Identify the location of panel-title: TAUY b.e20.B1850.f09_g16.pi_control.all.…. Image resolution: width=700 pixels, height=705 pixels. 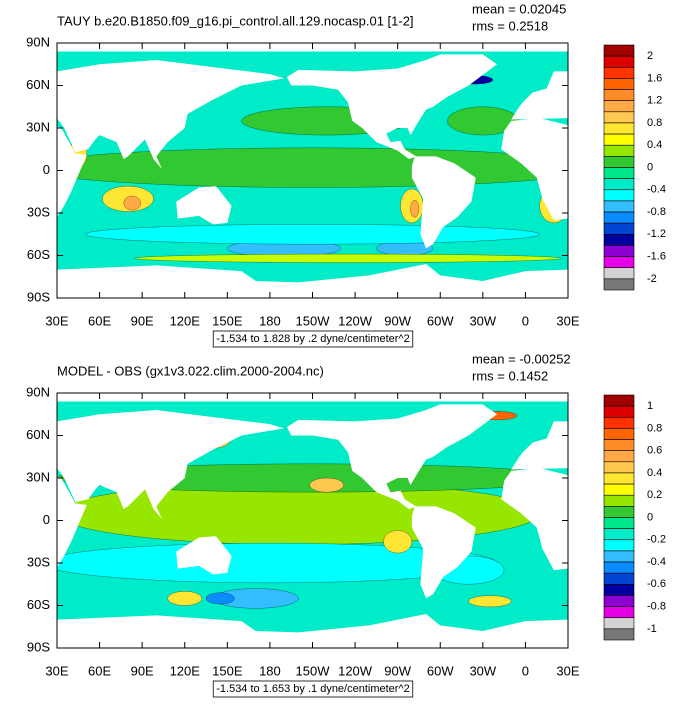
(235, 20).